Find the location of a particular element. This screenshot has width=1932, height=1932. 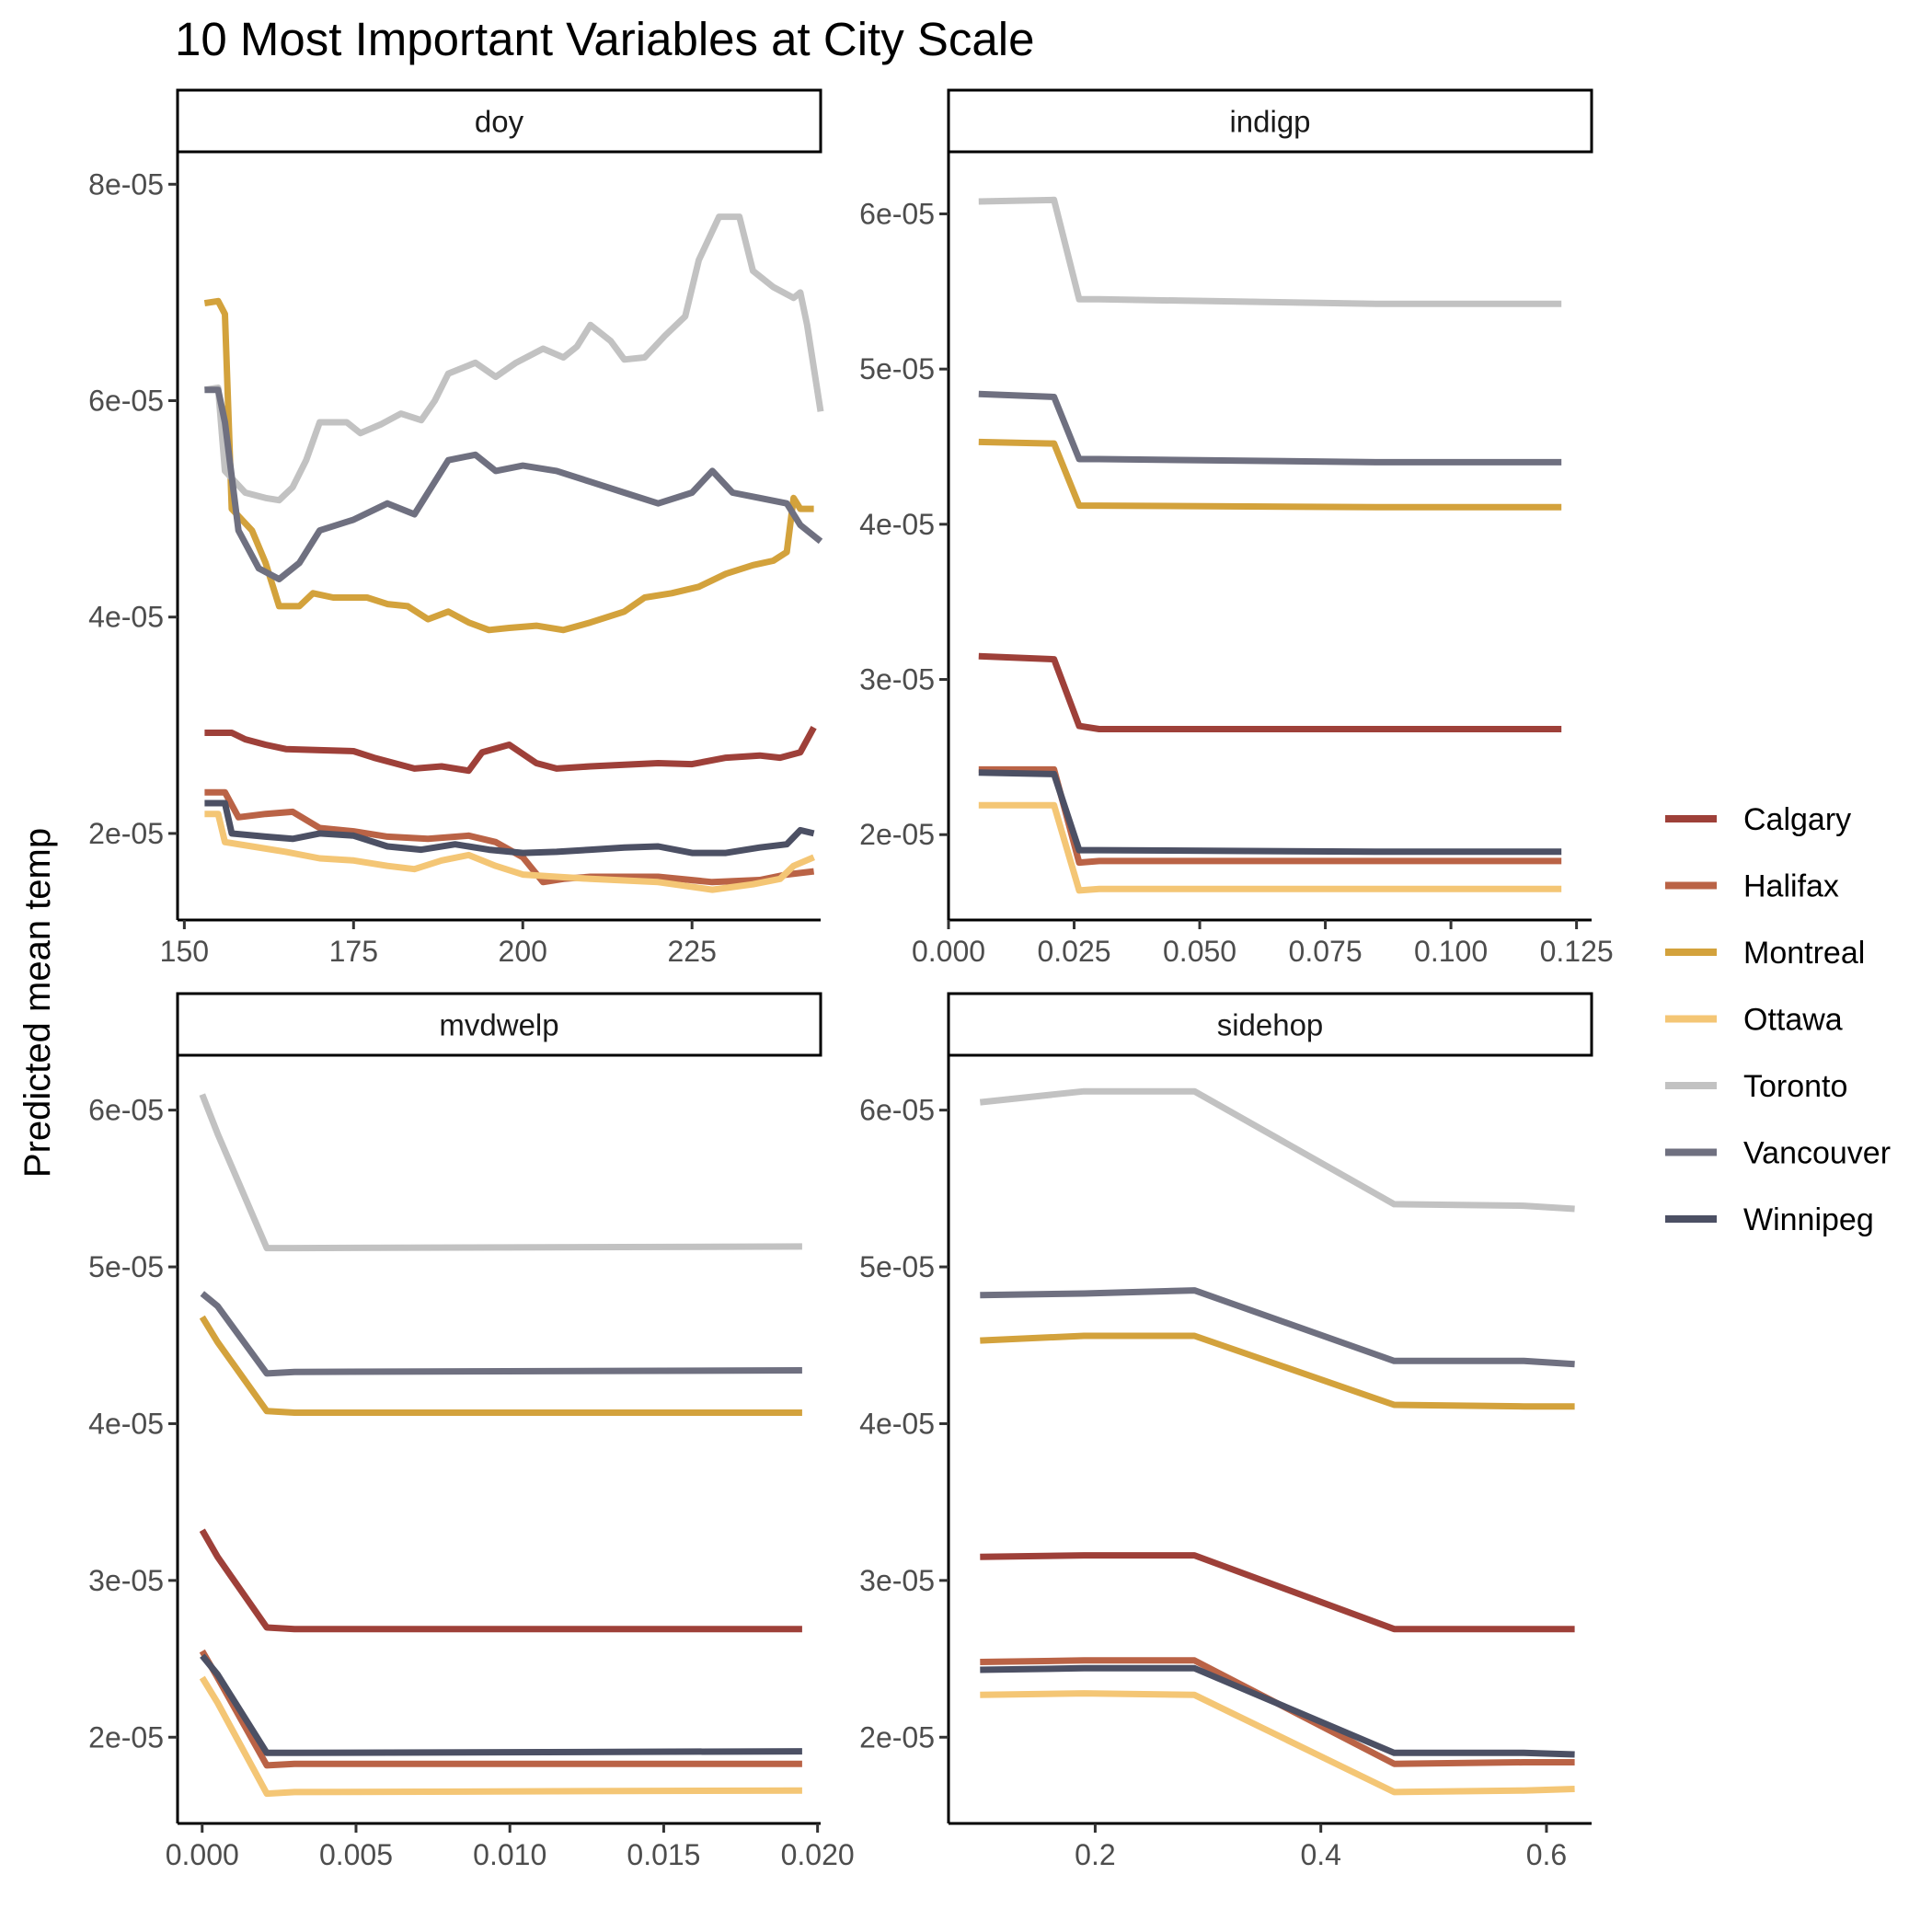

strip-sidehop is located at coordinates (1270, 1024).